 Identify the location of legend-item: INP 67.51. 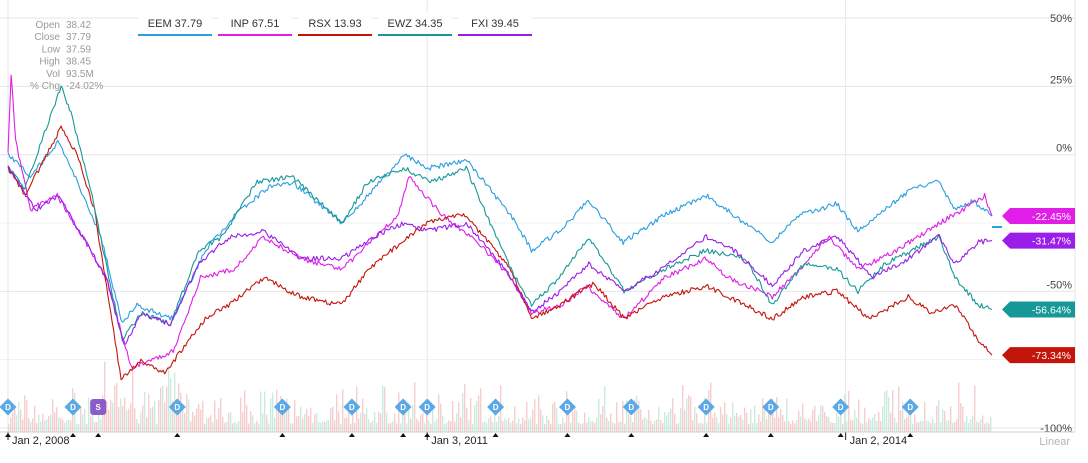
(255, 24).